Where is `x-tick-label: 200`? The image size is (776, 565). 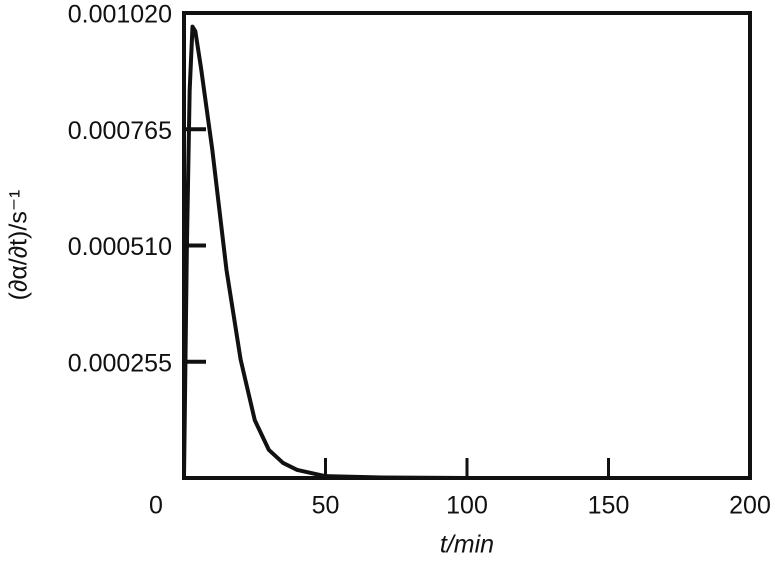 x-tick-label: 200 is located at coordinates (750, 506).